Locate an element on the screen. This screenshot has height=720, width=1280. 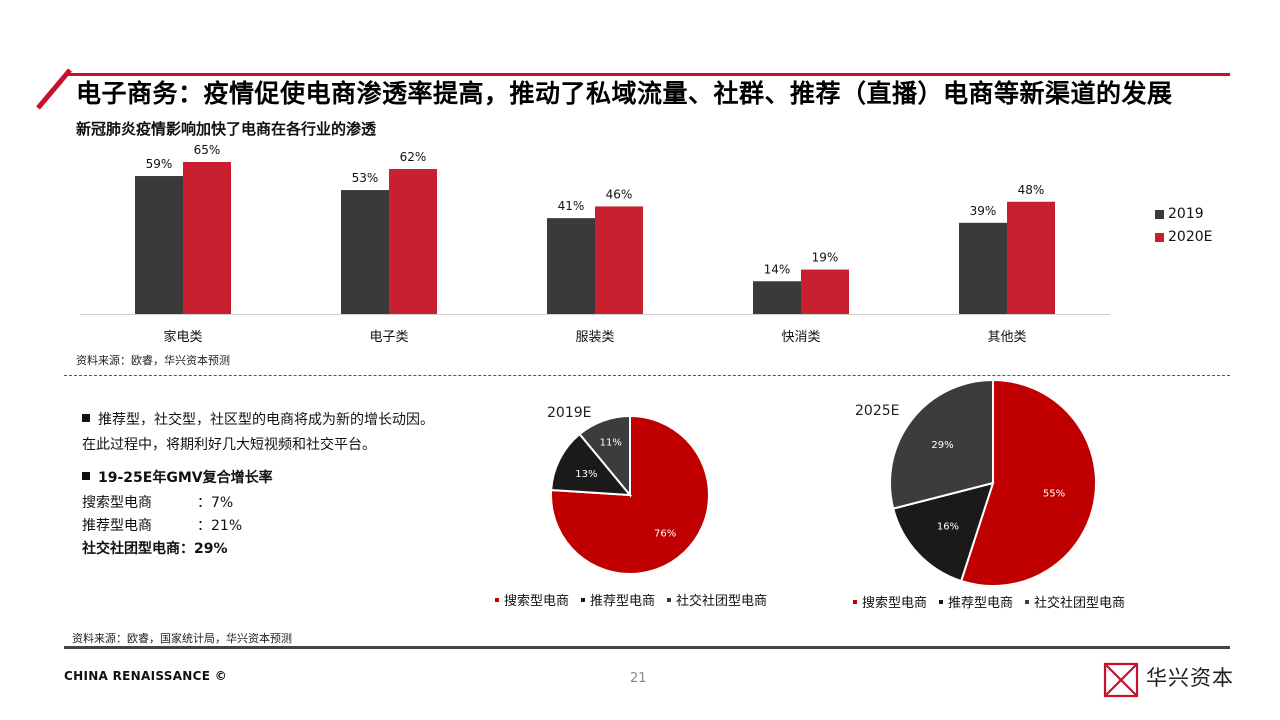
bar-value-label: 41% is located at coordinates (571, 206).